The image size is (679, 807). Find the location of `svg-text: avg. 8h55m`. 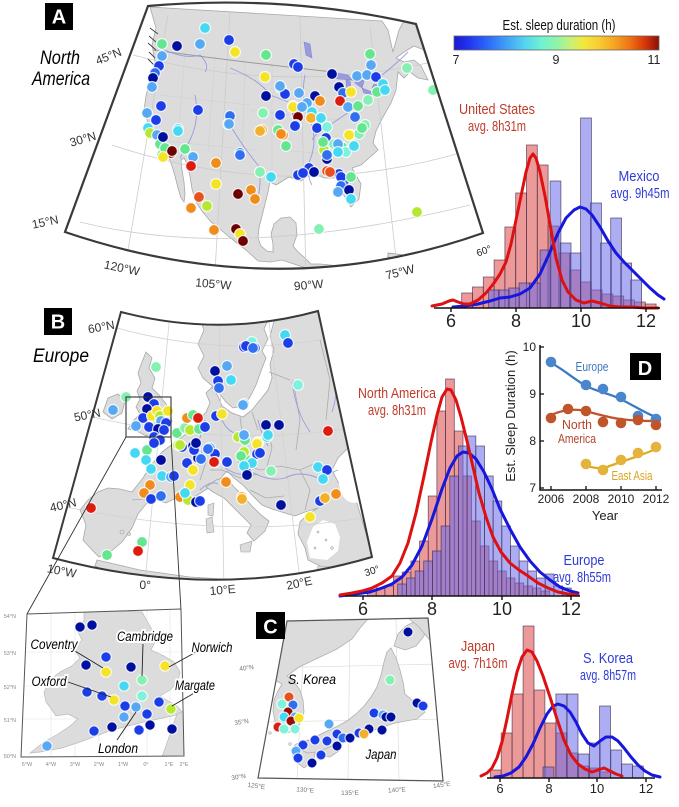

svg-text: avg. 8h55m is located at coordinates (582, 577).